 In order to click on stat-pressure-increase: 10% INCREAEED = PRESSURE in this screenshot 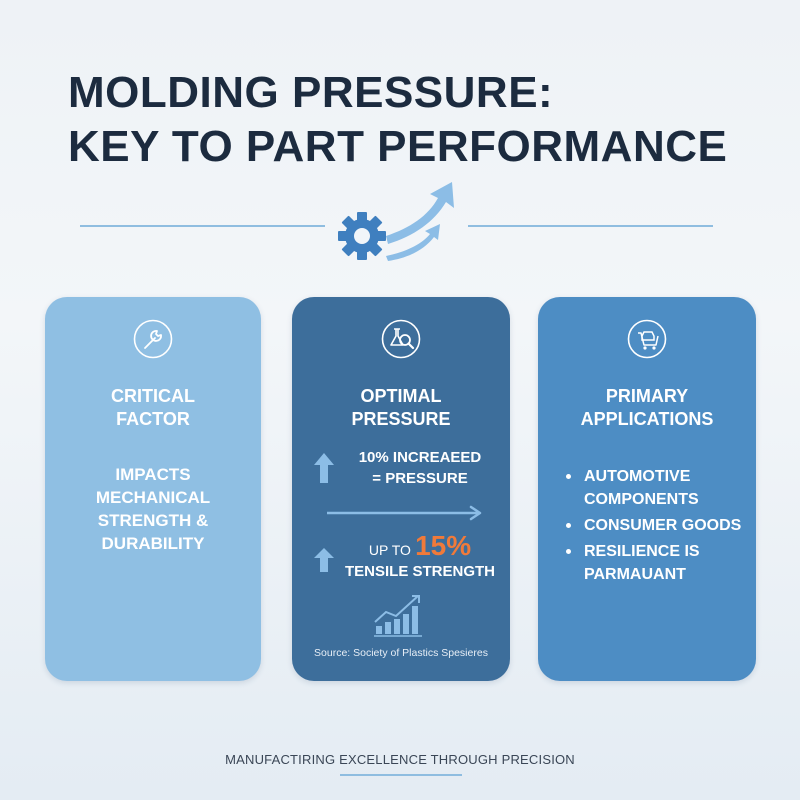, I will do `click(405, 468)`.